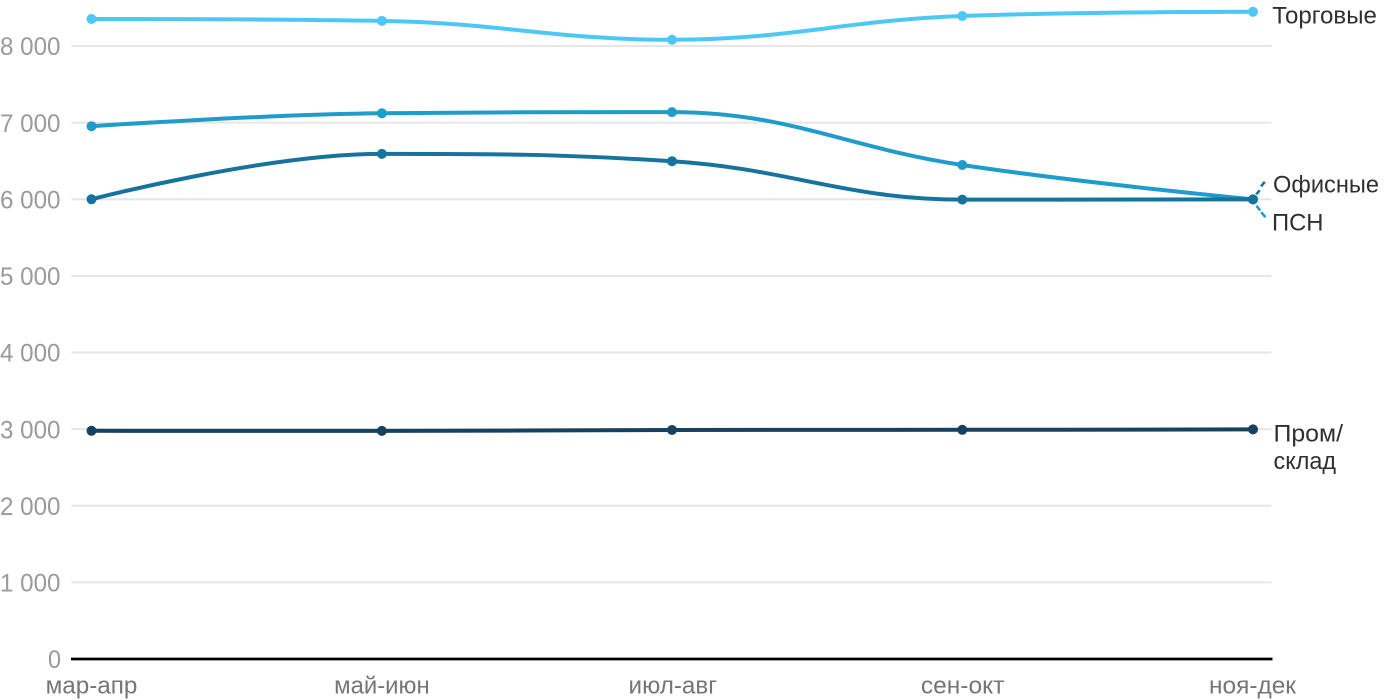 This screenshot has width=1400, height=700. What do you see at coordinates (30, 47) in the screenshot?
I see `svg-text: 8 000` at bounding box center [30, 47].